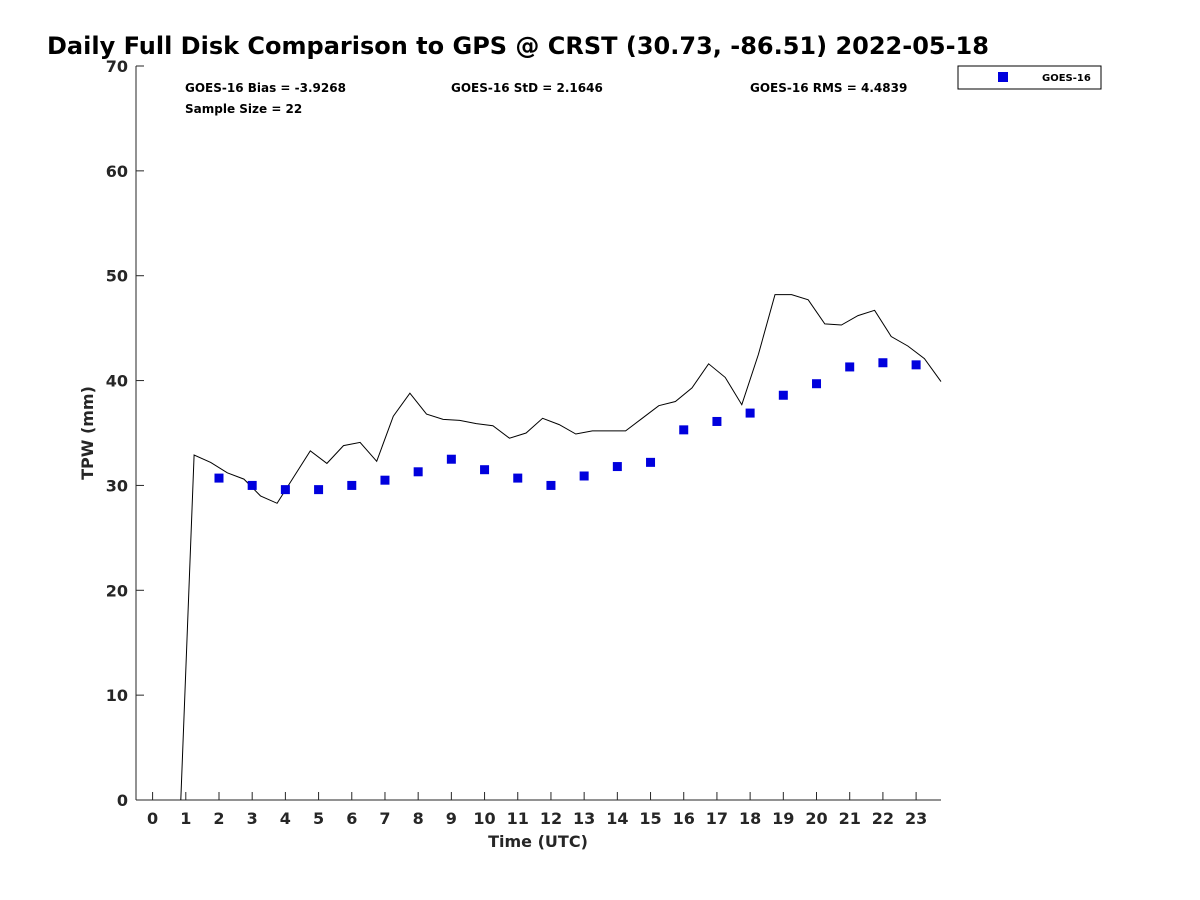 The image size is (1200, 900). I want to click on x-tick-label: 1, so click(185, 818).